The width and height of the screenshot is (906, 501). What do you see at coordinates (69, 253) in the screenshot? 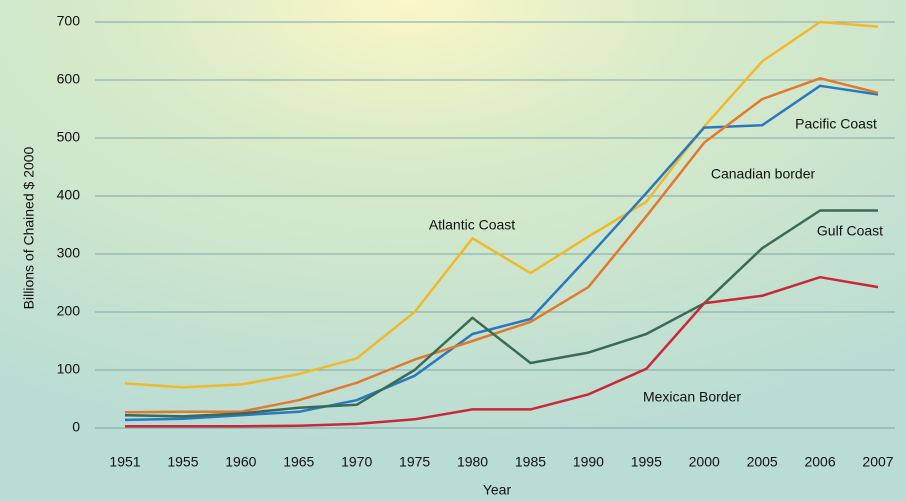
I see `y-tick-label: 300` at bounding box center [69, 253].